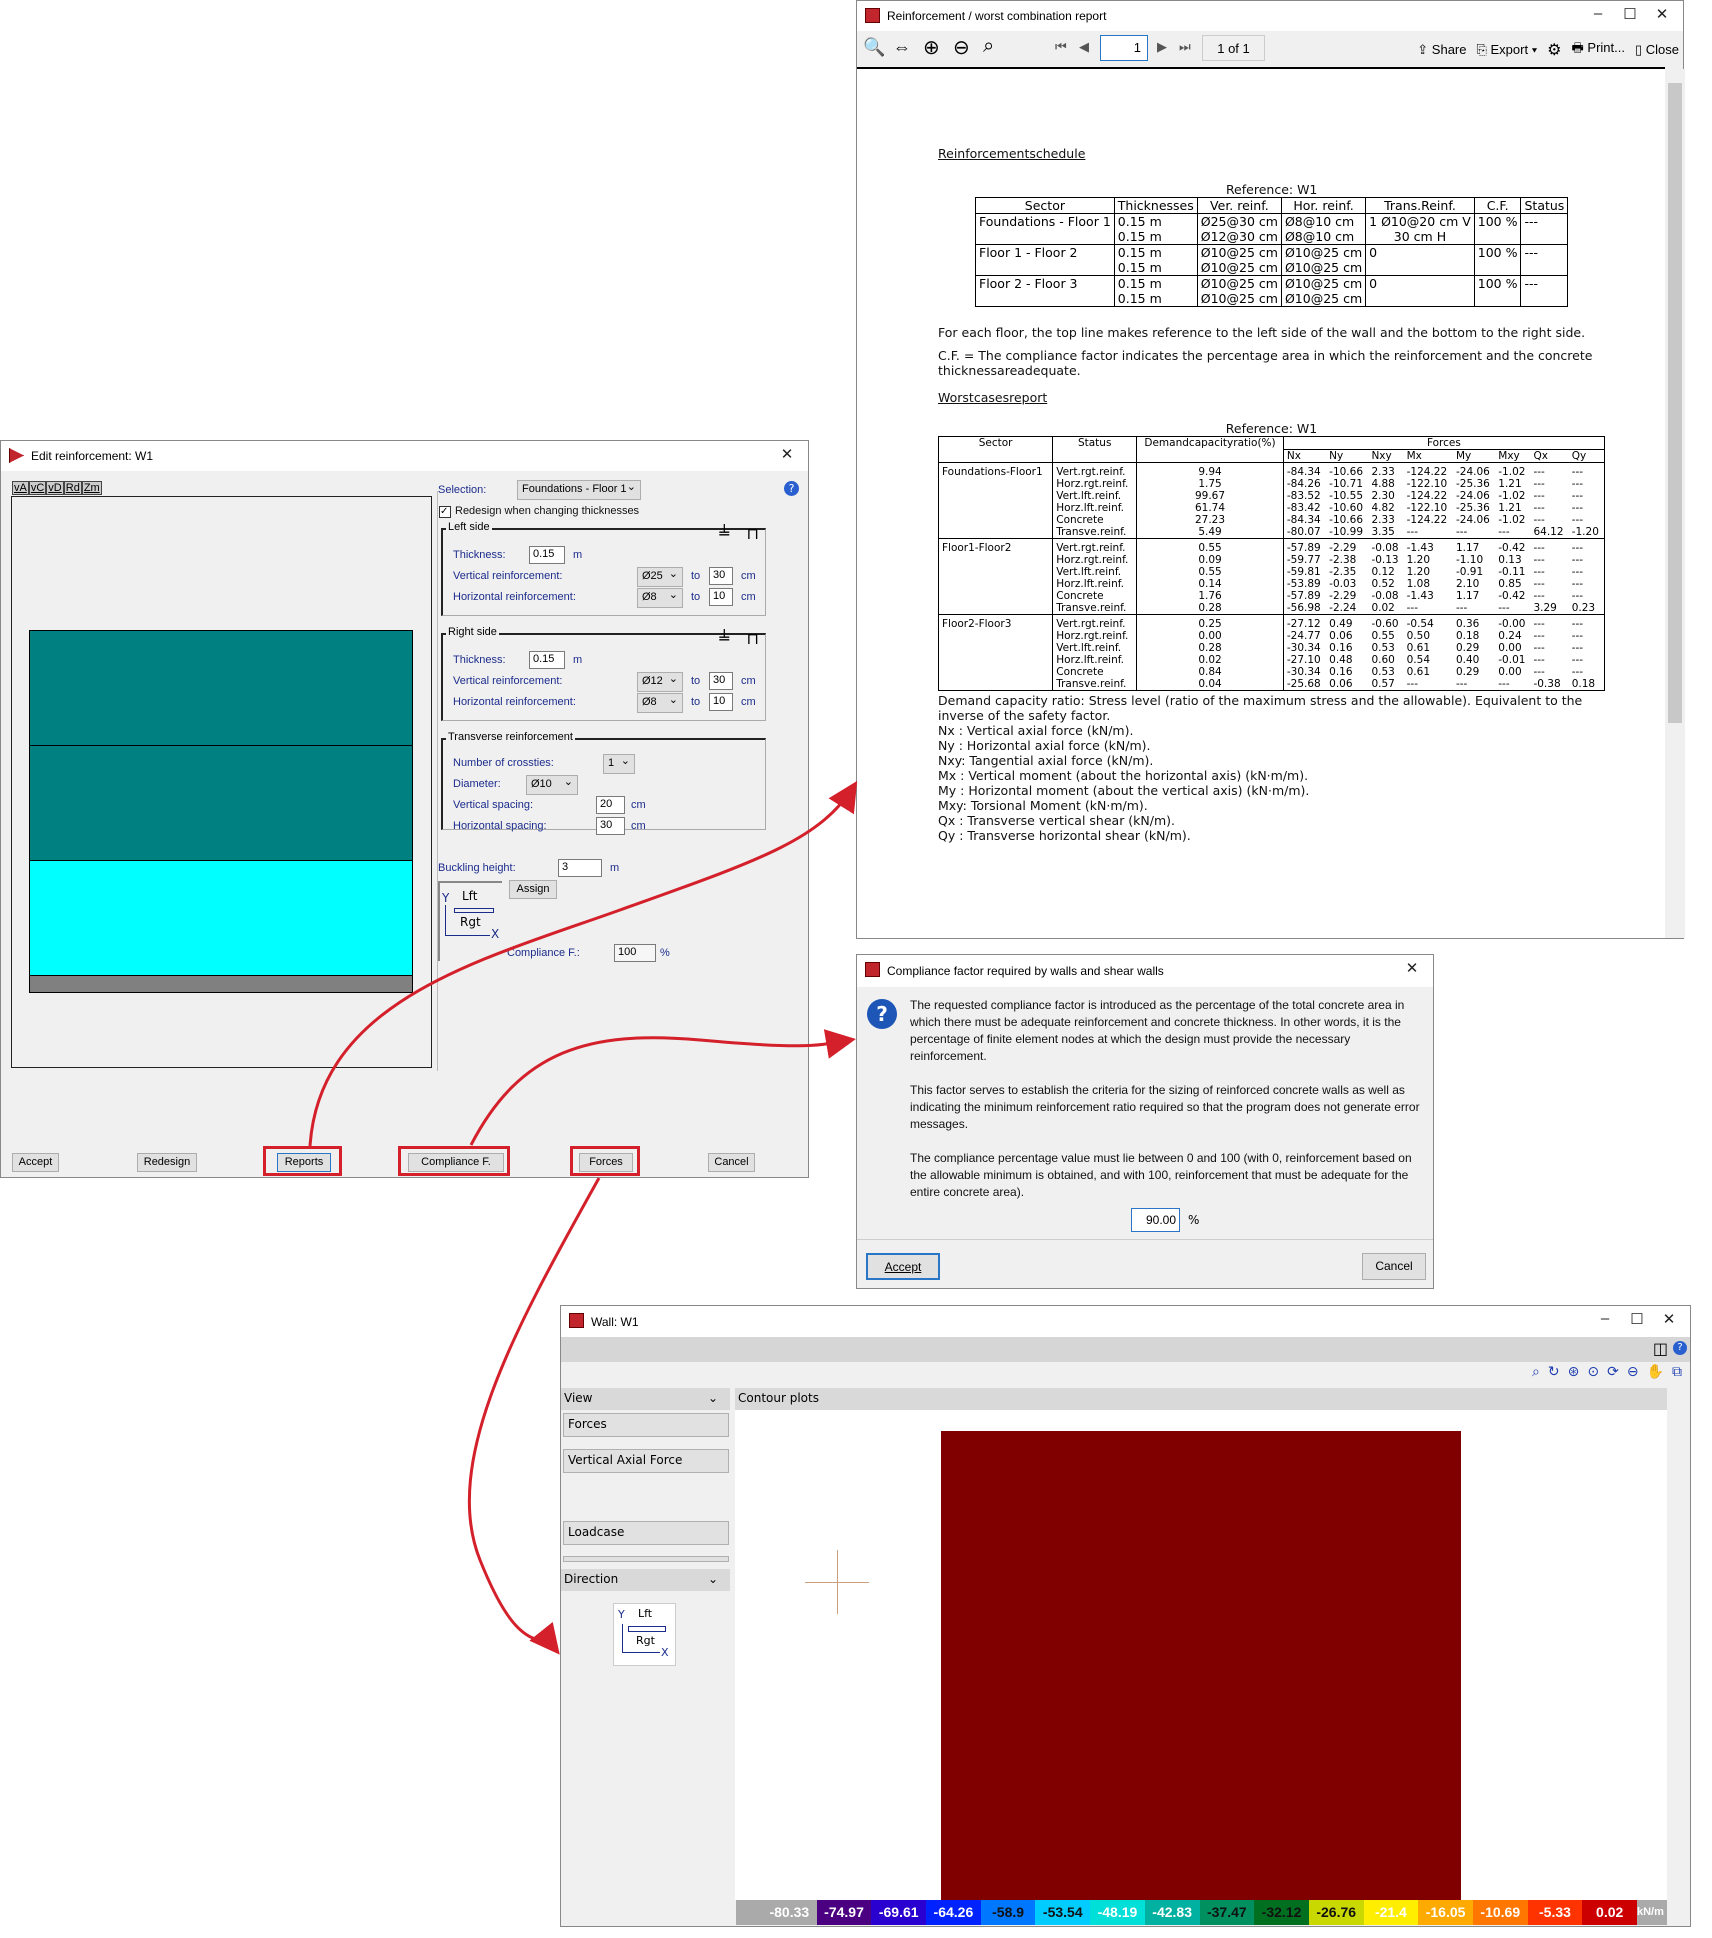 The width and height of the screenshot is (1712, 1938). Describe the element at coordinates (789, 1912) in the screenshot. I see `scale-label: -80.33` at that location.